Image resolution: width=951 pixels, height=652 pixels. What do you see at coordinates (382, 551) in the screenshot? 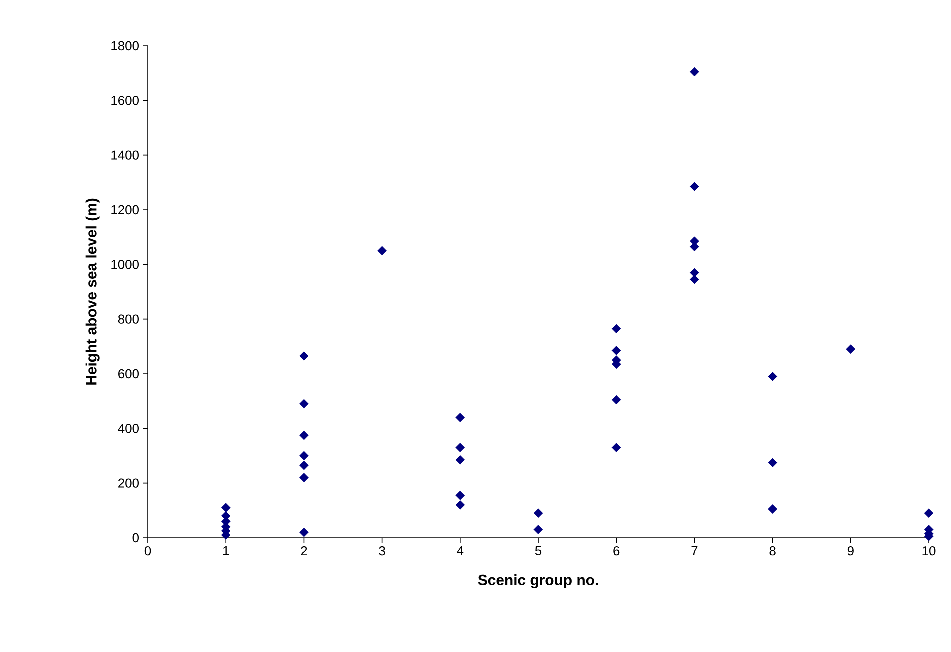
I see `x-tick-label: 3` at bounding box center [382, 551].